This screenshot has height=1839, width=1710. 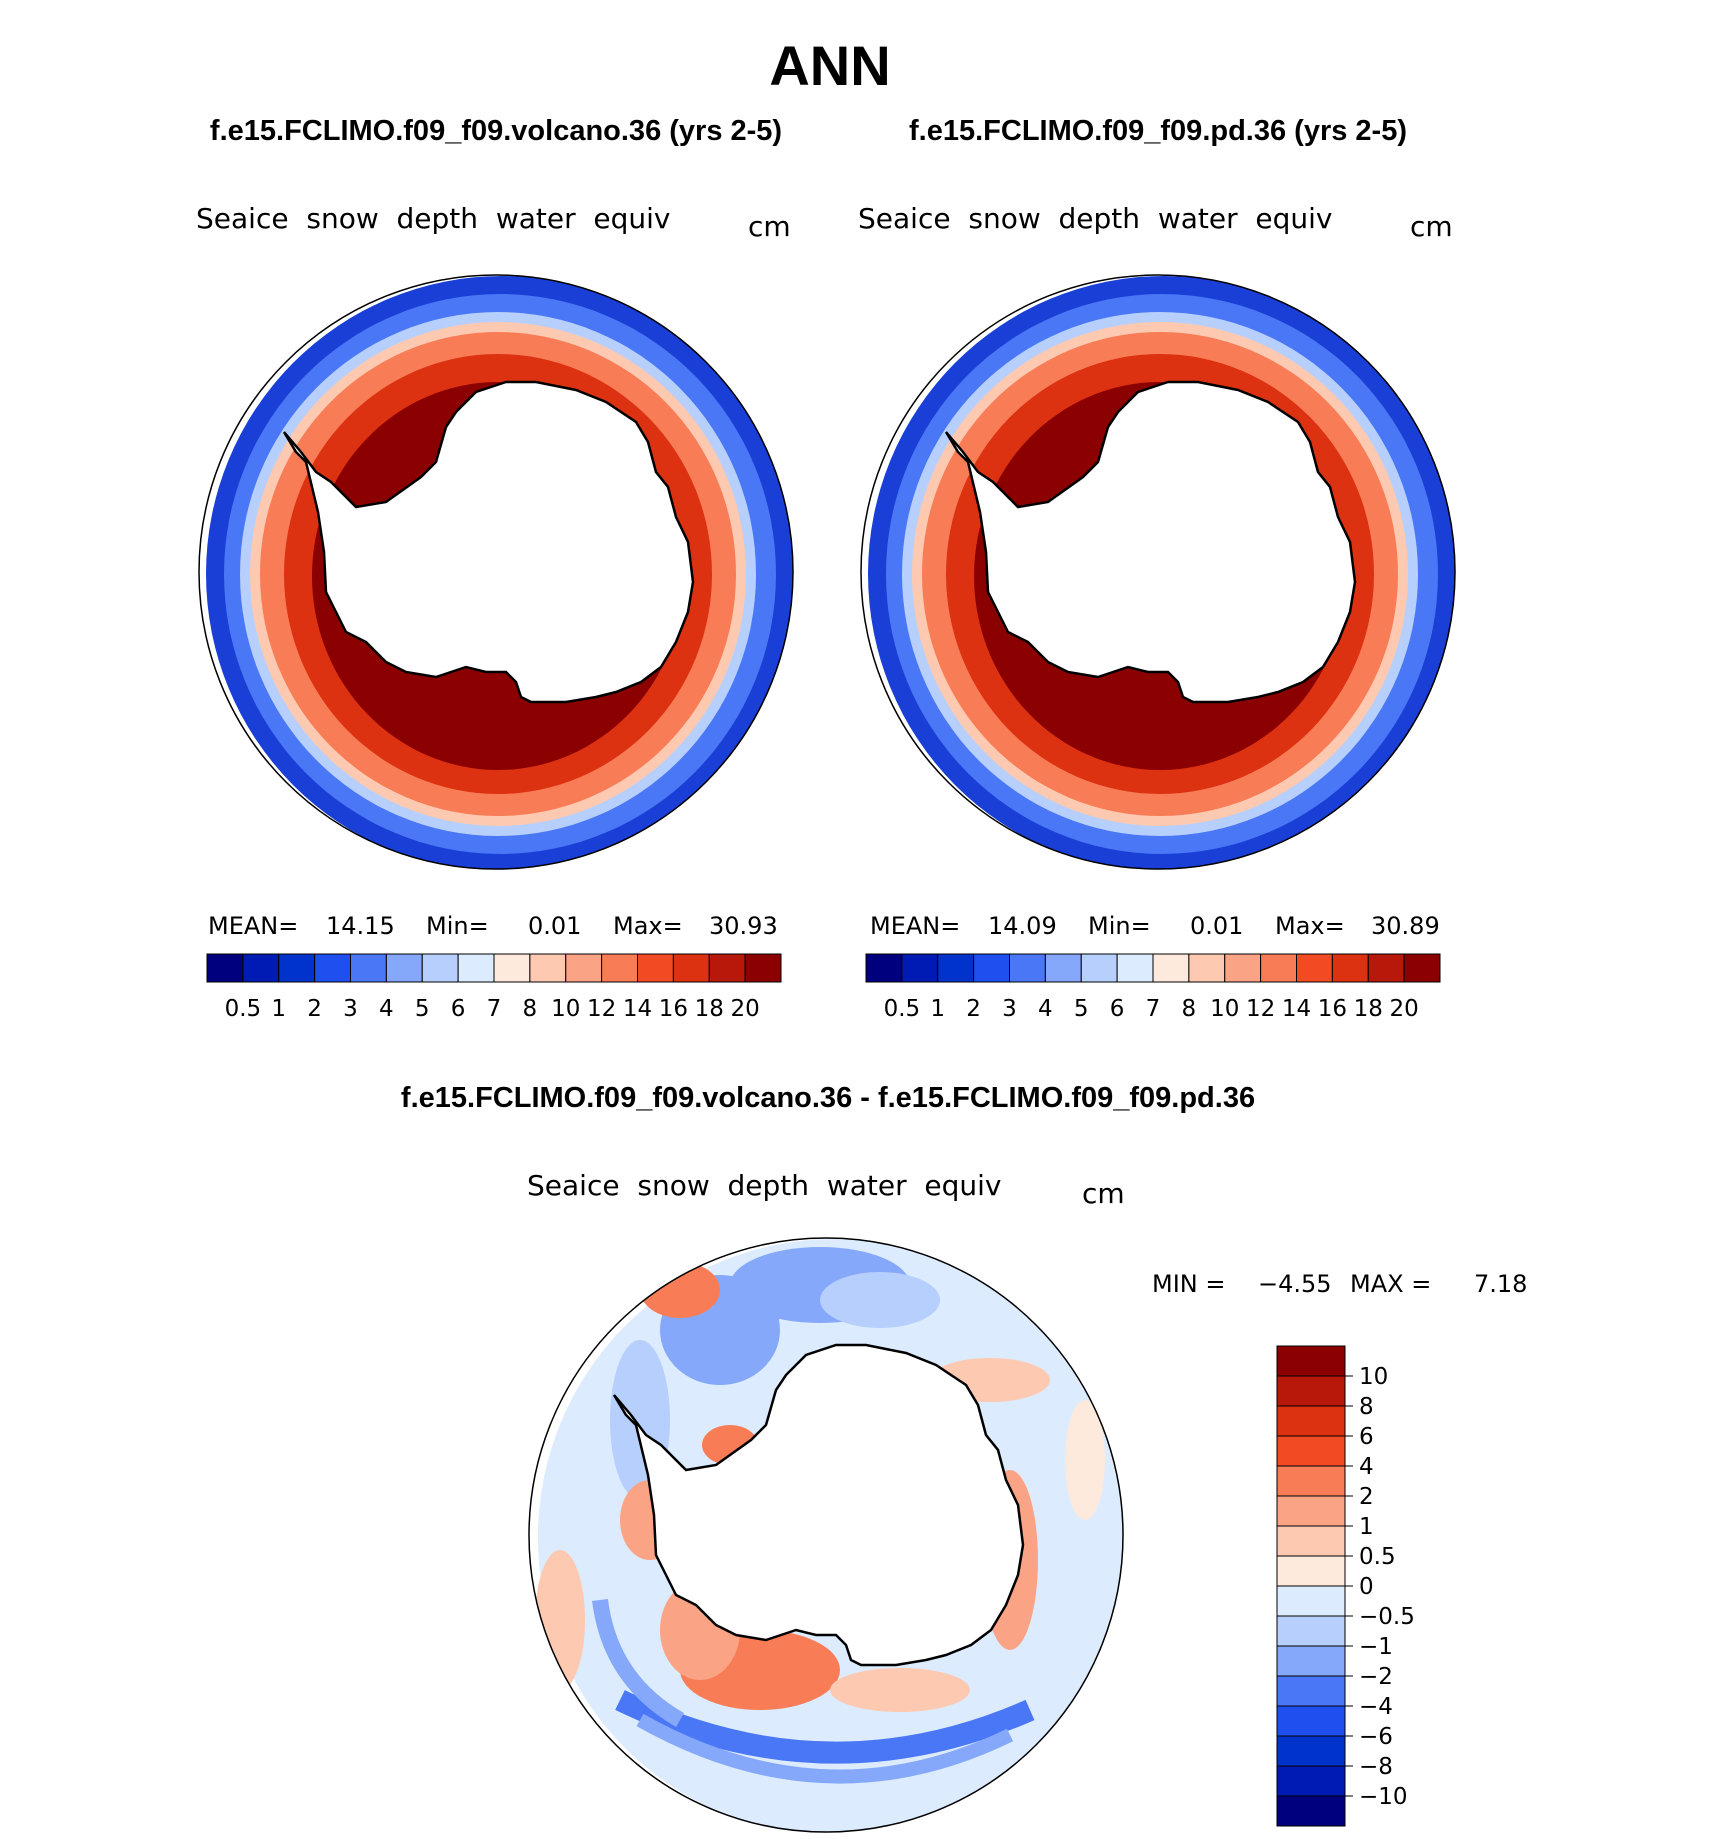 I want to click on panel-diff-colorbar-tick-label: 10, so click(x=1373, y=1377).